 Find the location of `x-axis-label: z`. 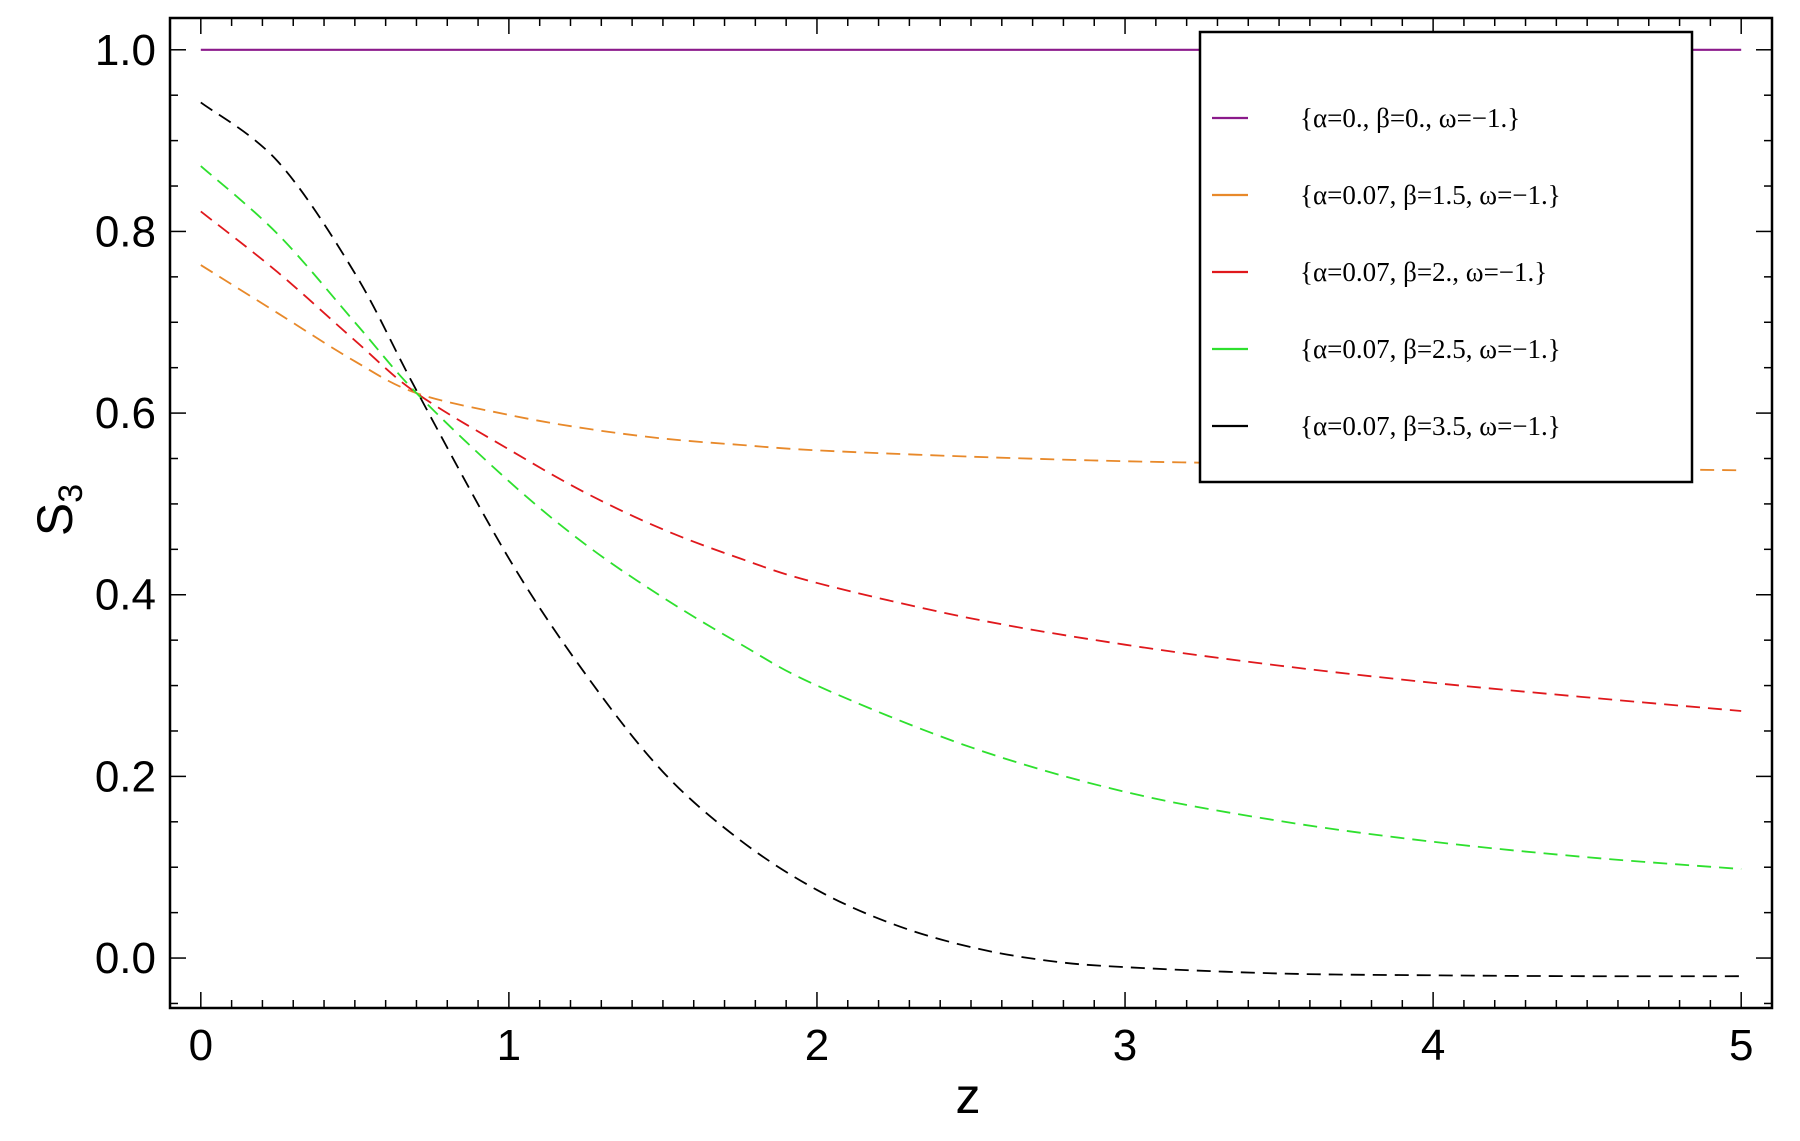

x-axis-label: z is located at coordinates (968, 1096).